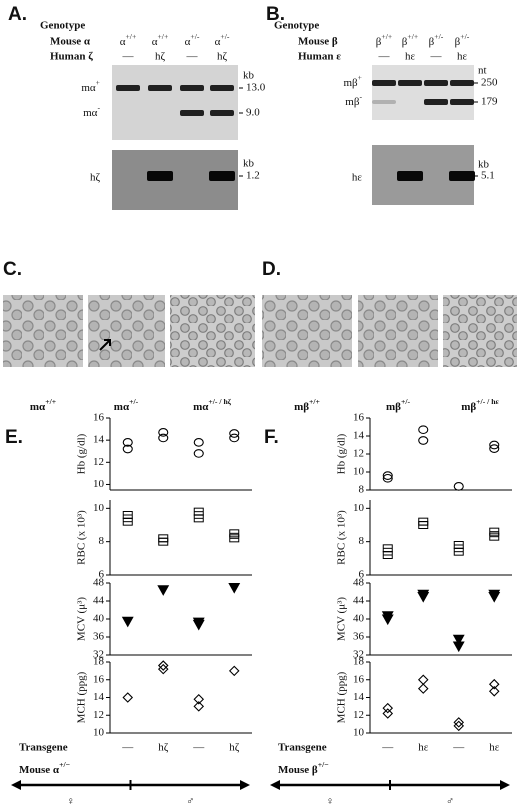 Image resolution: width=520 pixels, height=811 pixels. I want to click on panel-letter: B., so click(275, 14).